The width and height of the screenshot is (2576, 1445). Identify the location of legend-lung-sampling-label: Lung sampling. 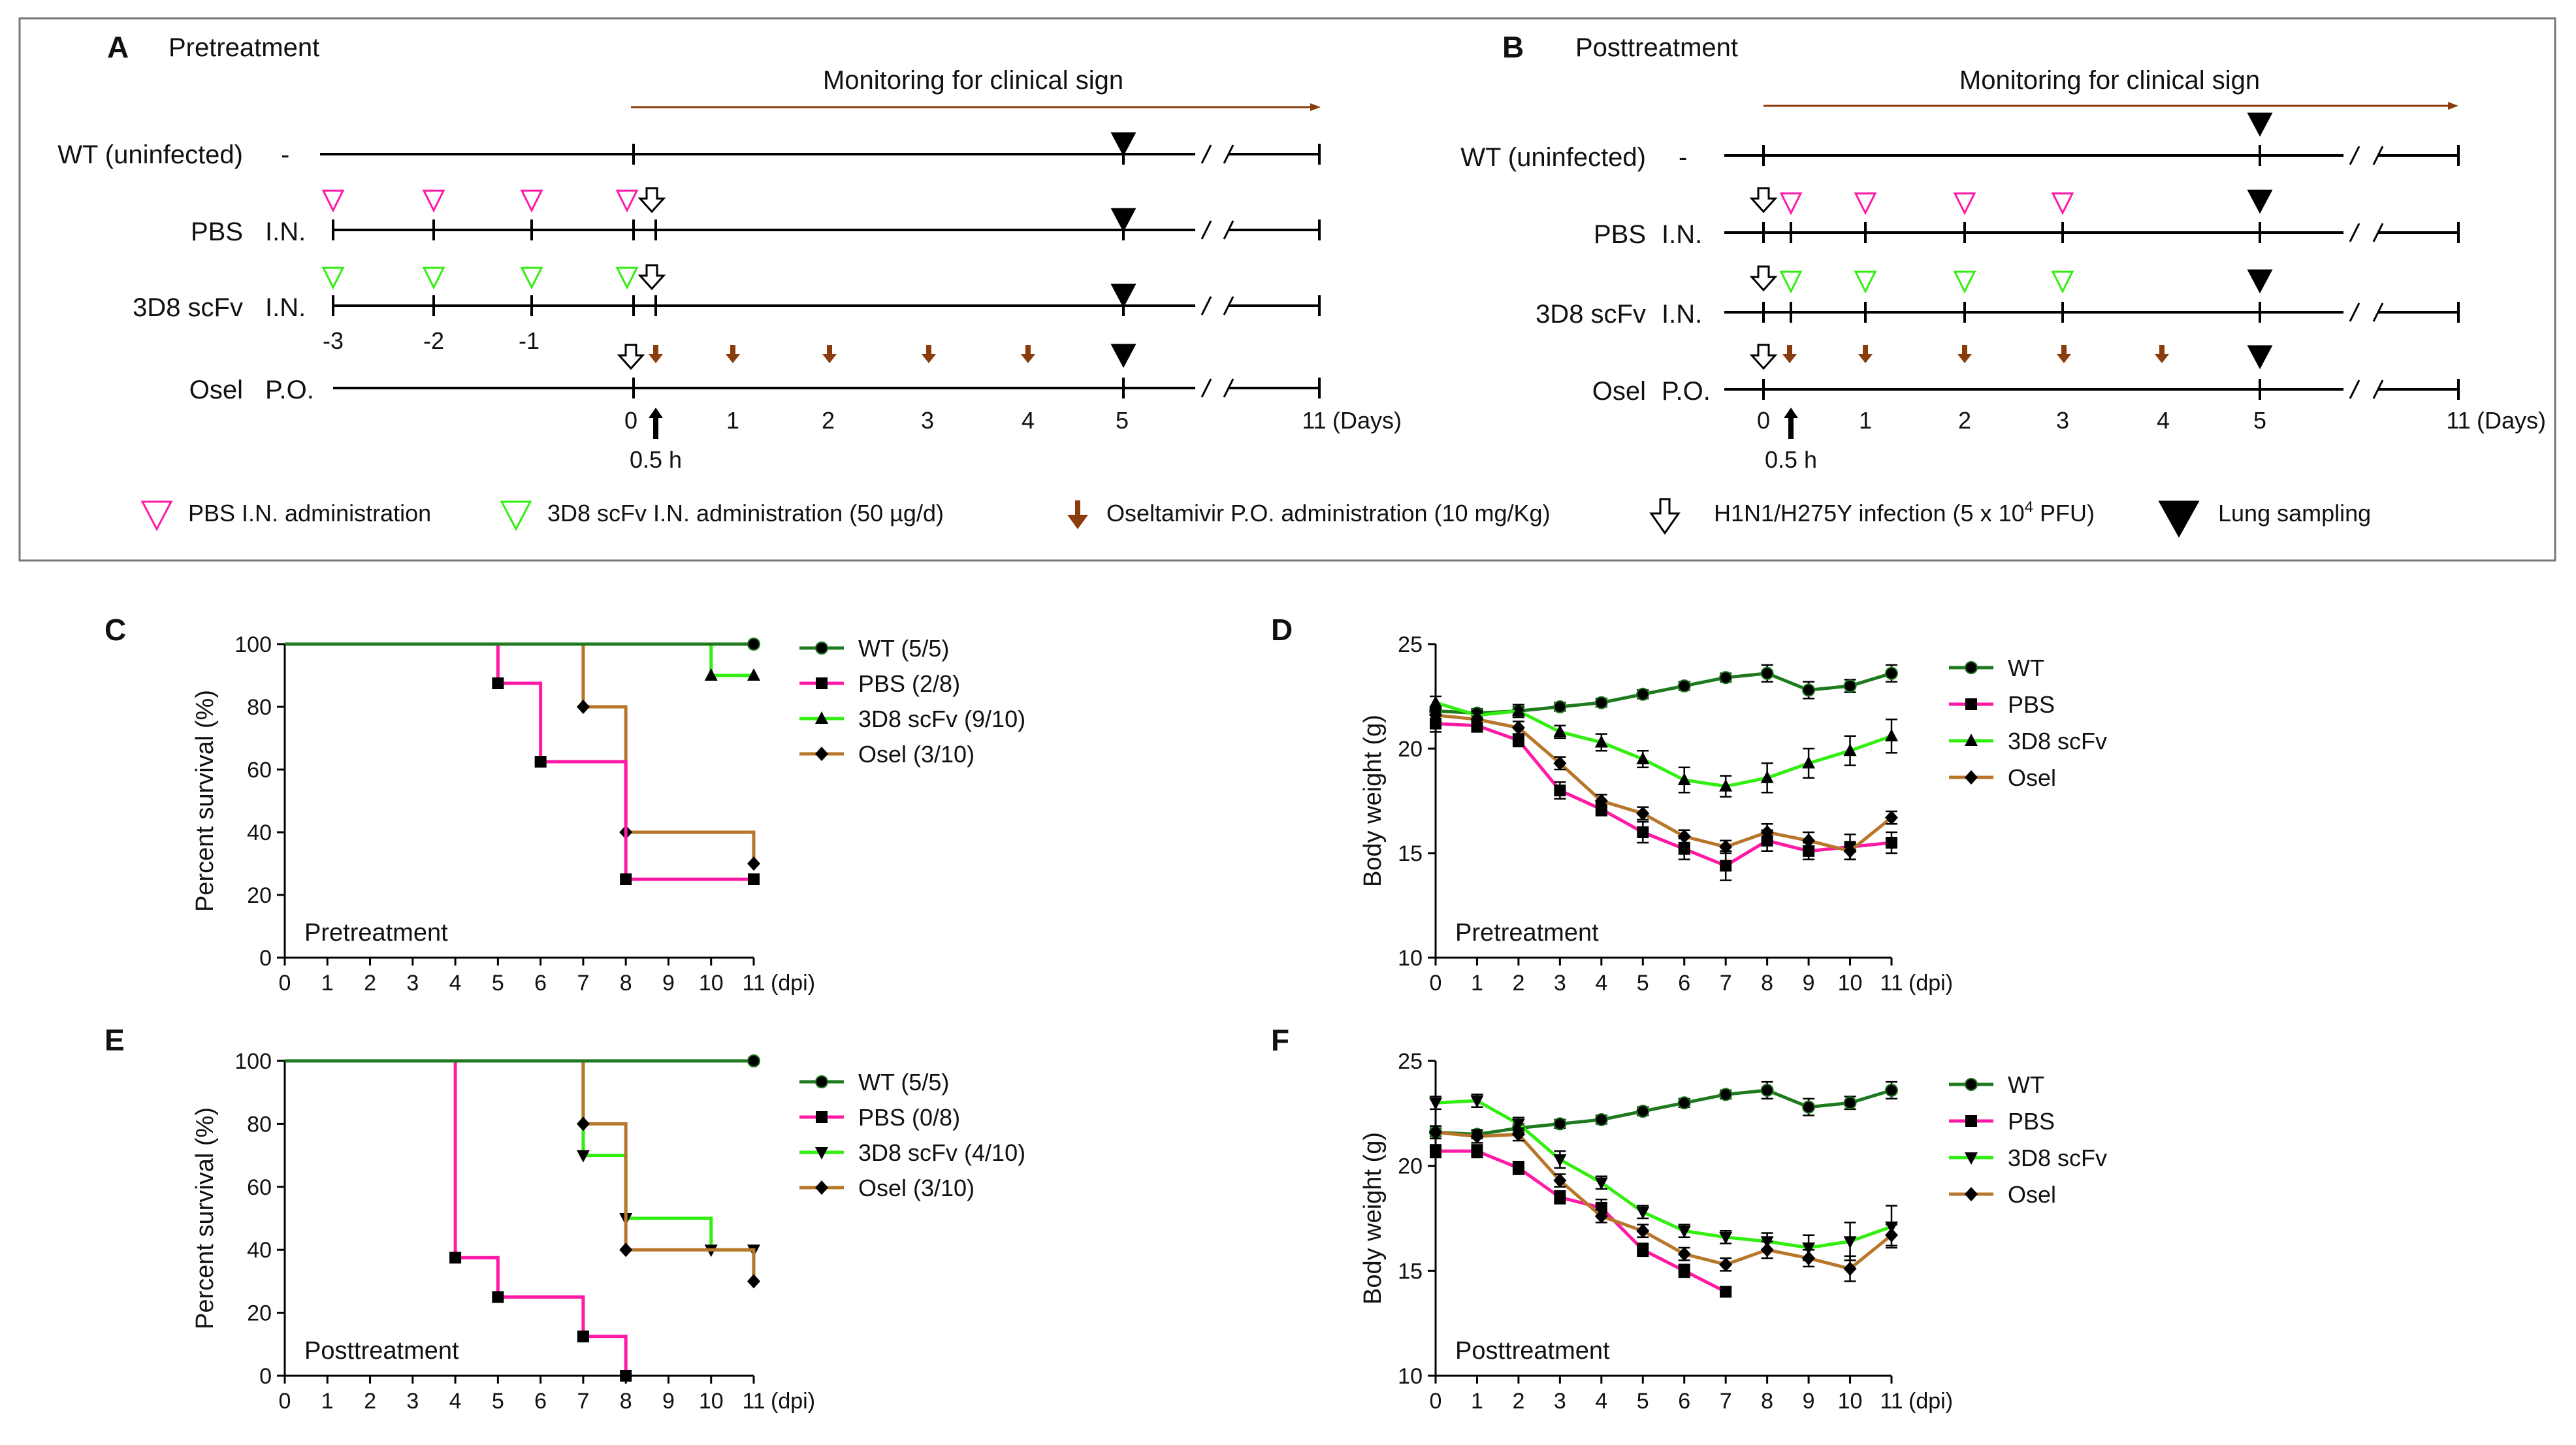
(2294, 513).